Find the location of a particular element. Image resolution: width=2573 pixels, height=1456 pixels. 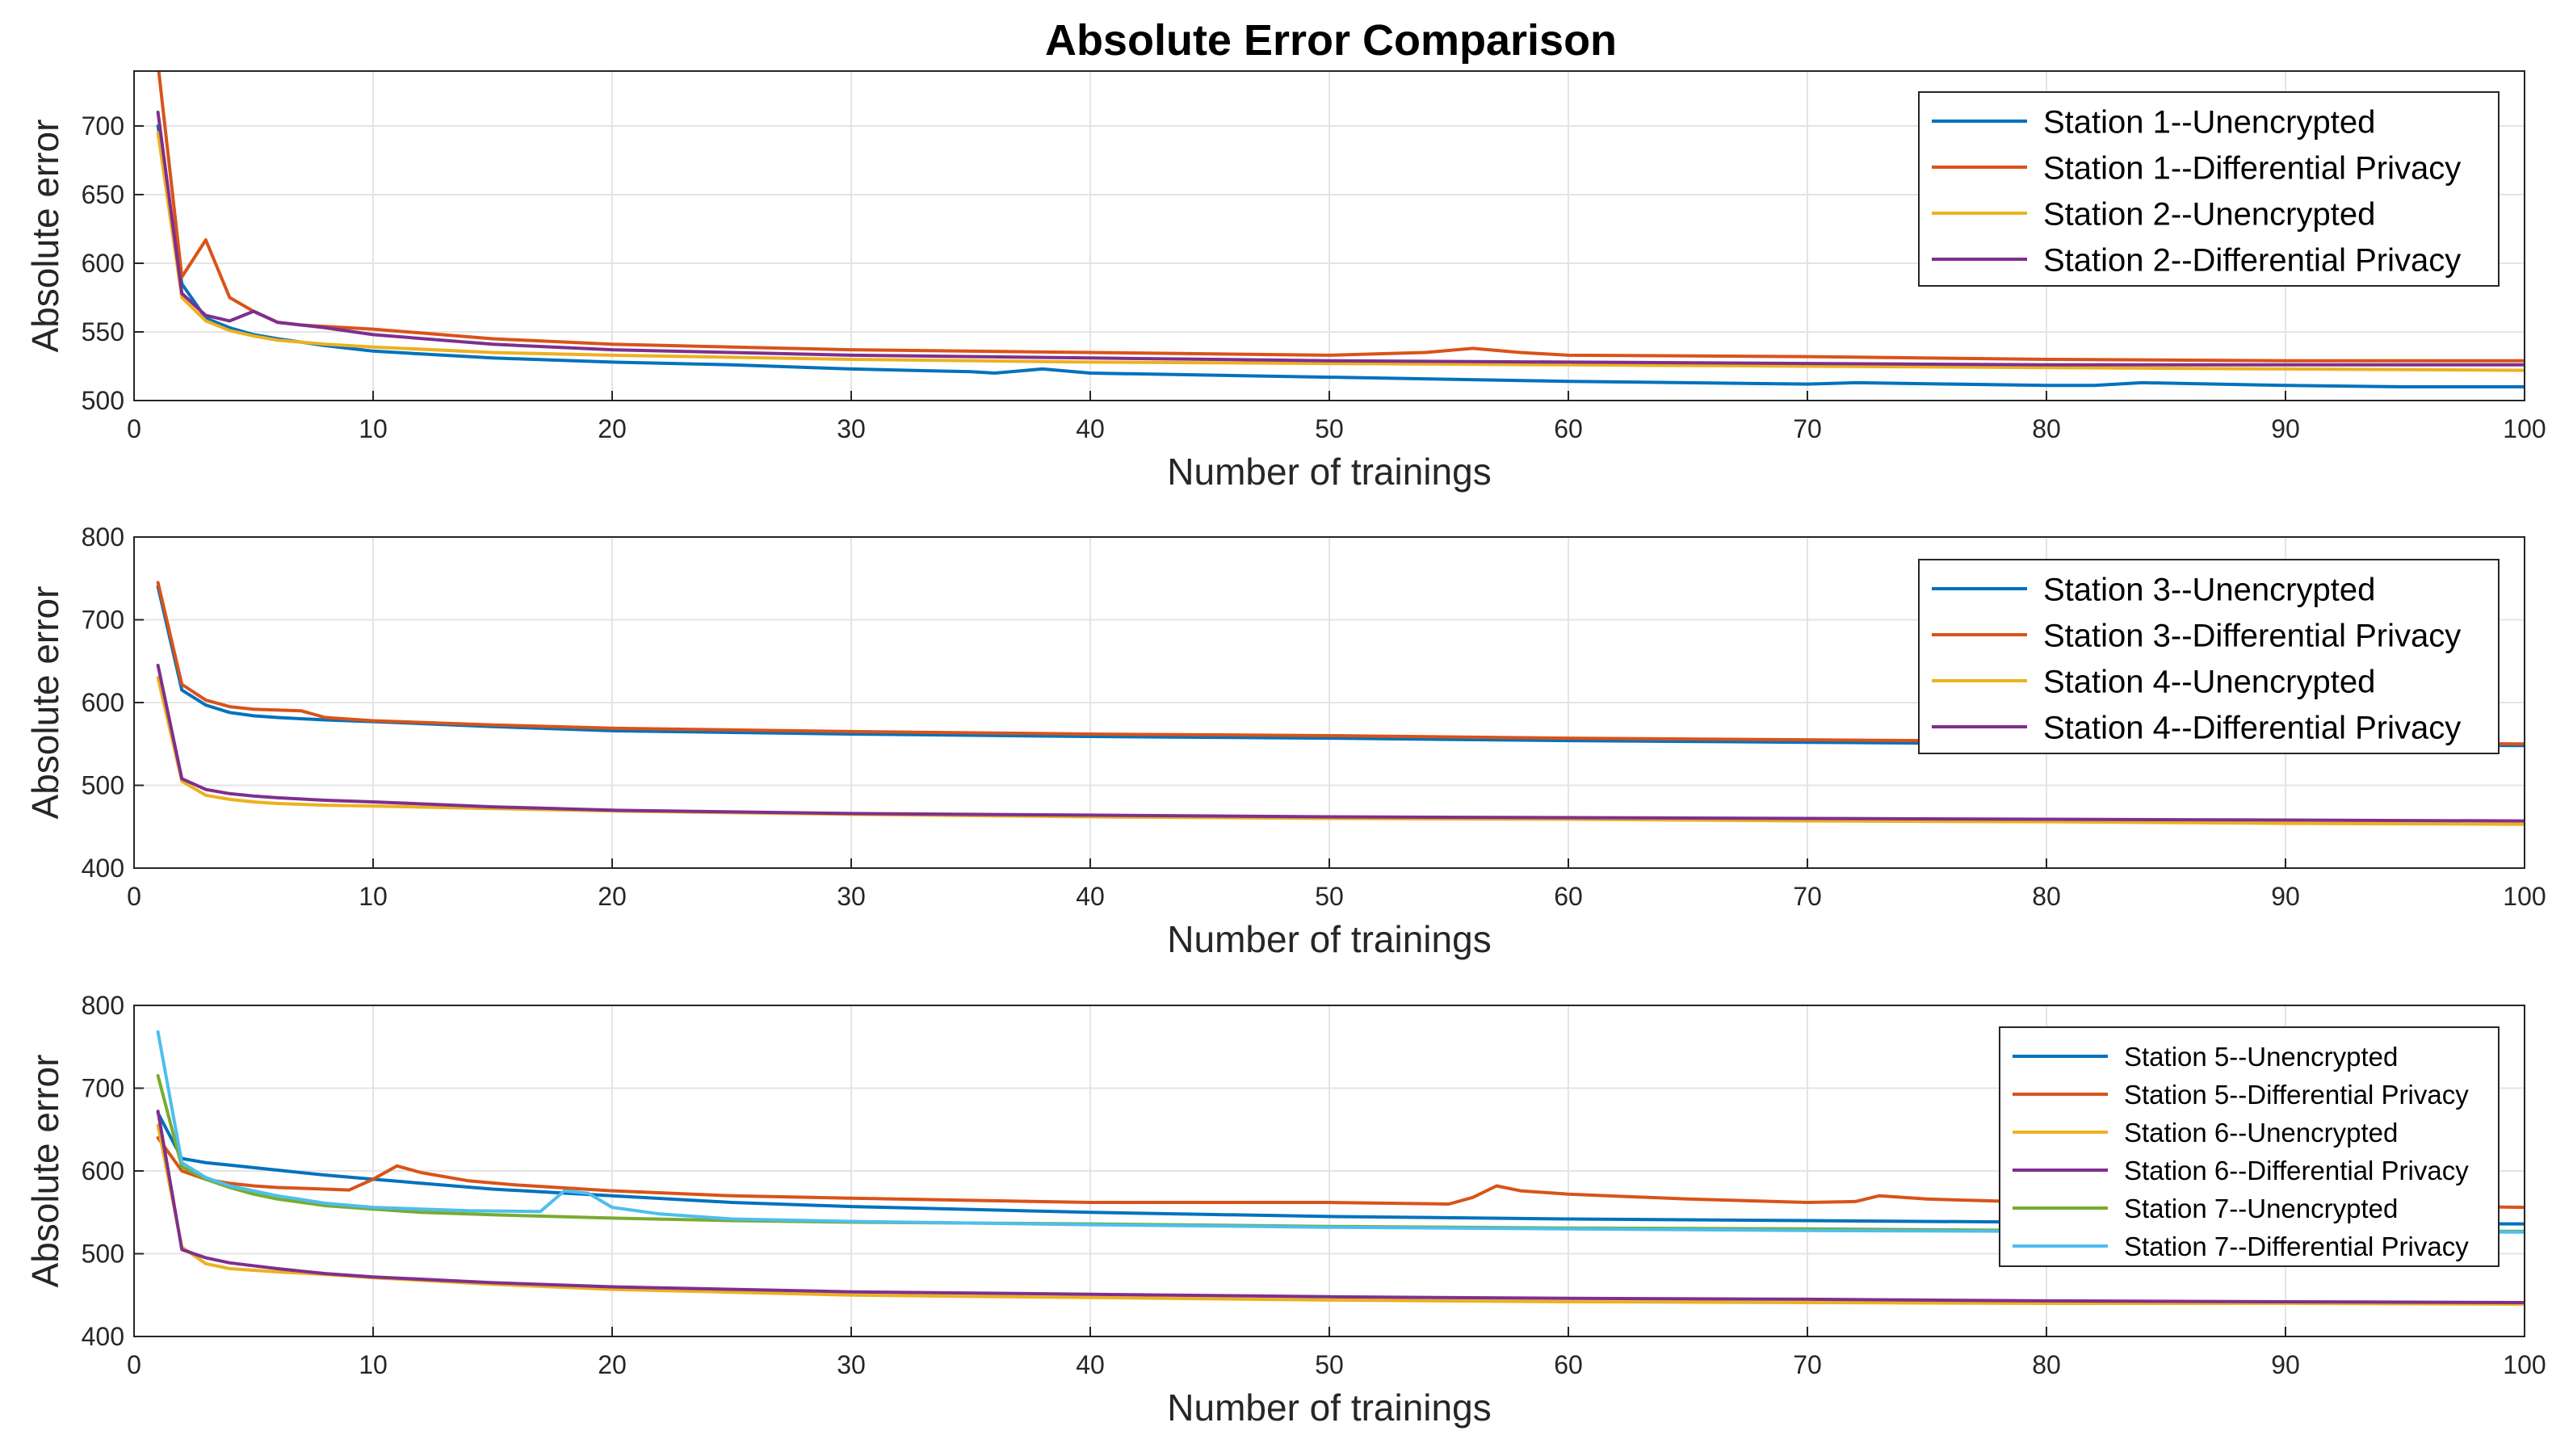

series-line-station-3-differential-privacy is located at coordinates (1340, 663).